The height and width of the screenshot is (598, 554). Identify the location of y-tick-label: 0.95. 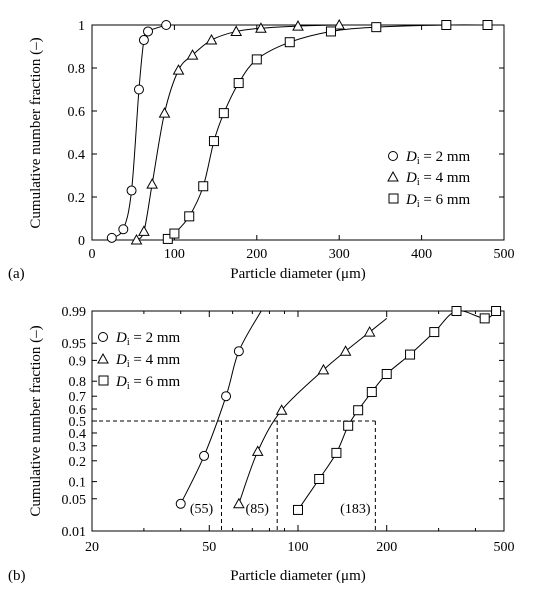
(74, 344).